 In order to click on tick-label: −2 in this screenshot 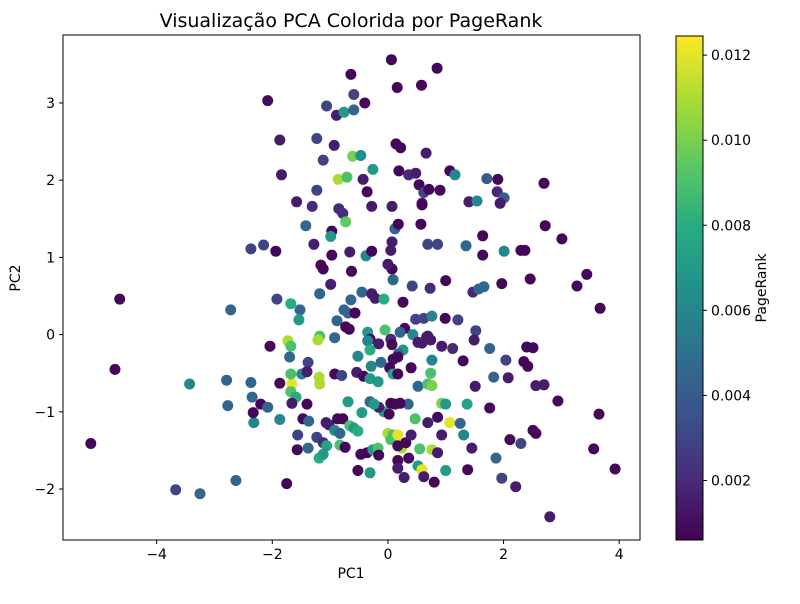, I will do `click(44, 490)`.